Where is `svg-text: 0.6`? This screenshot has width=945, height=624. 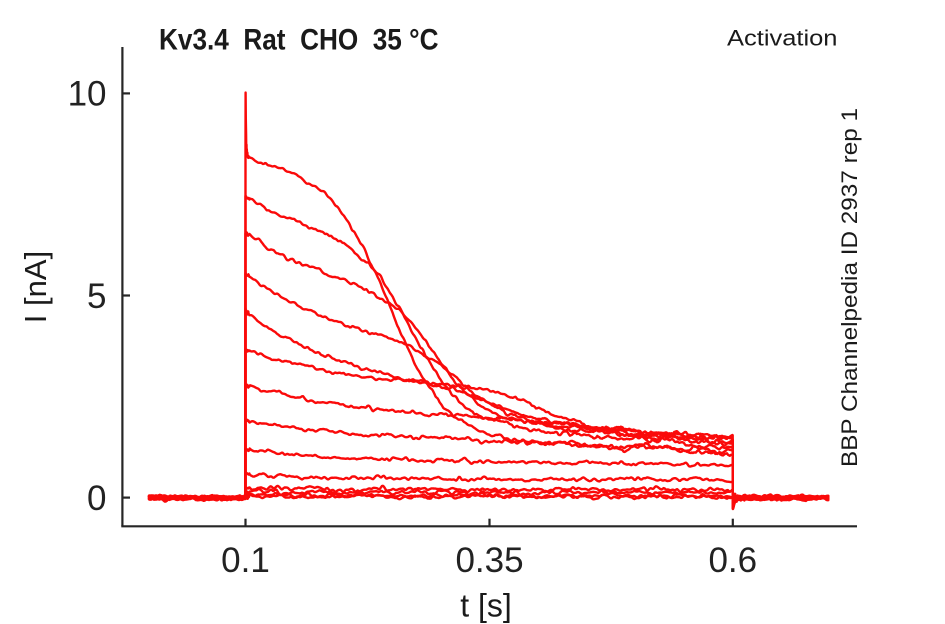
svg-text: 0.6 is located at coordinates (732, 560).